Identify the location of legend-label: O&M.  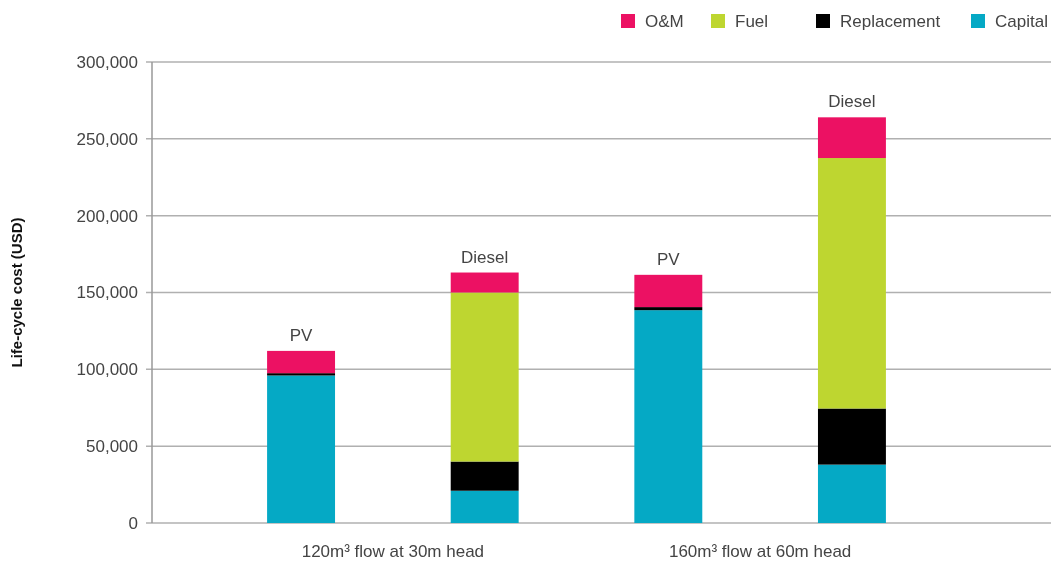
(664, 21).